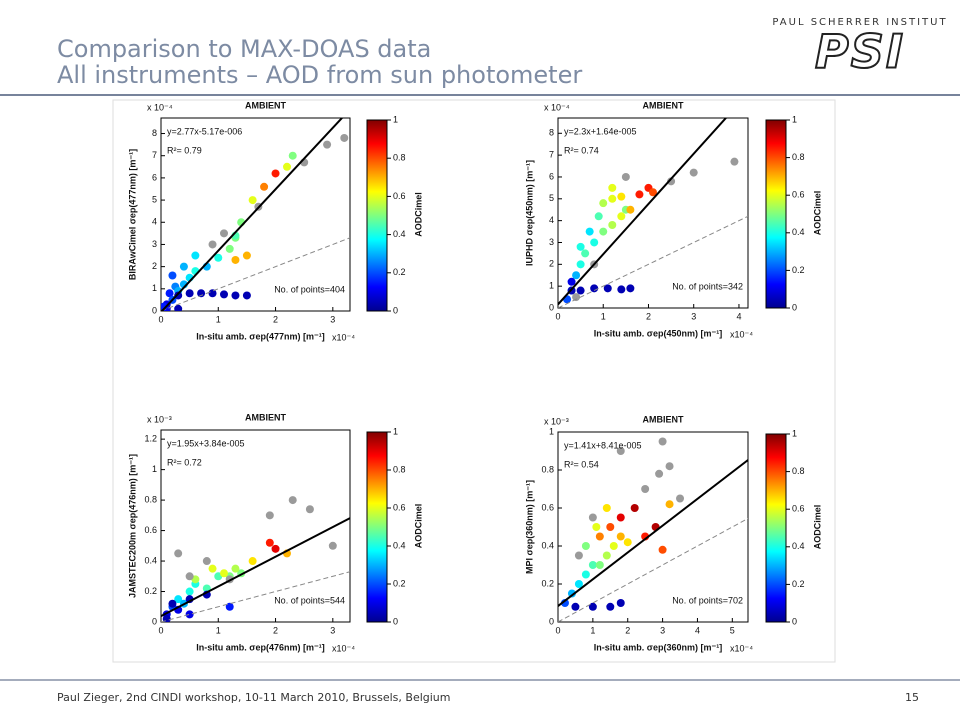 The height and width of the screenshot is (720, 960). Describe the element at coordinates (547, 507) in the screenshot. I see `y-tick-label: 0.6` at that location.